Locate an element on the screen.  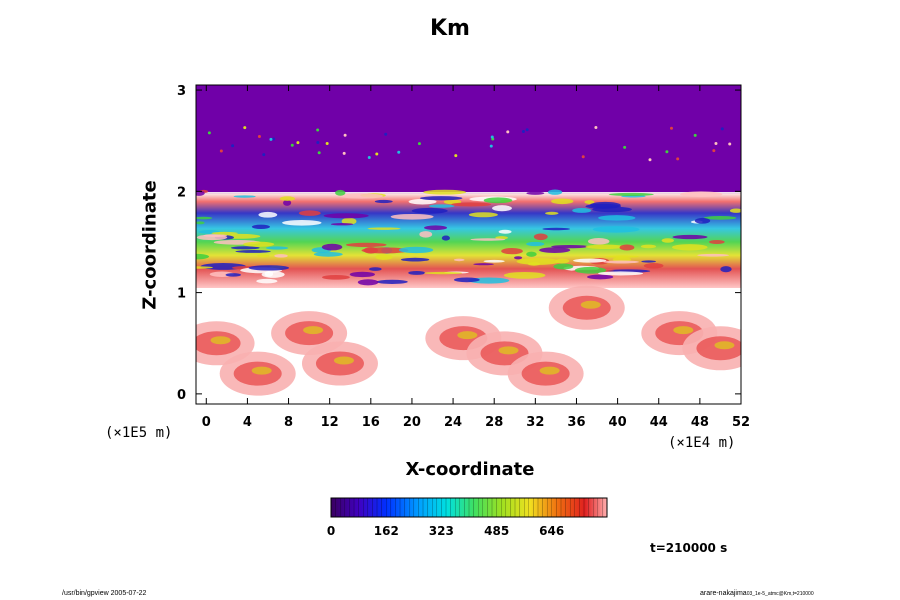
colorbar-tick-label: 162 is located at coordinates (386, 531).